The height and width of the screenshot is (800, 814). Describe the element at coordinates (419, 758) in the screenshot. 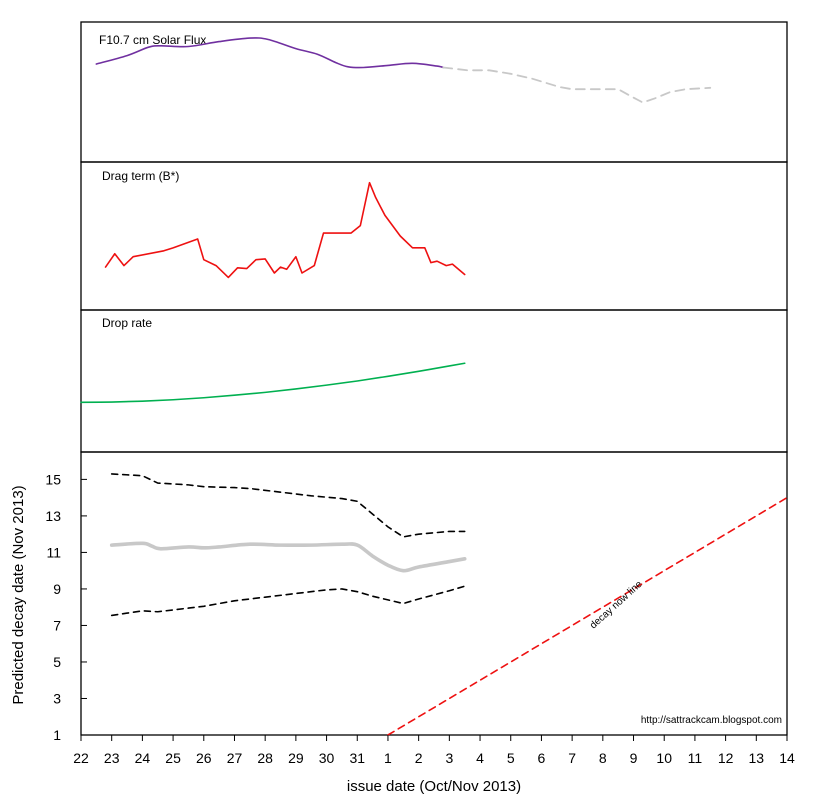

I see `x-tick-label: 2` at that location.